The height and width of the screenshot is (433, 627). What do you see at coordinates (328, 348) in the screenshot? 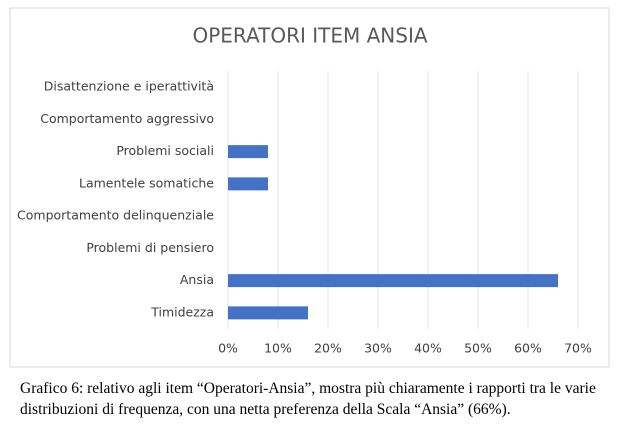
I see `x-tick-label: 20%` at bounding box center [328, 348].